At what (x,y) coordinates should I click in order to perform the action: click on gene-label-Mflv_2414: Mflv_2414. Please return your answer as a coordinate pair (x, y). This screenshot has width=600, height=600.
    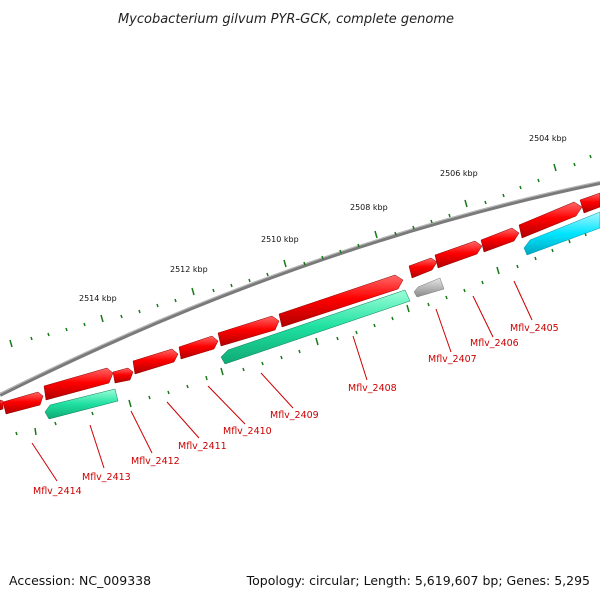
    Looking at the image, I should click on (57, 491).